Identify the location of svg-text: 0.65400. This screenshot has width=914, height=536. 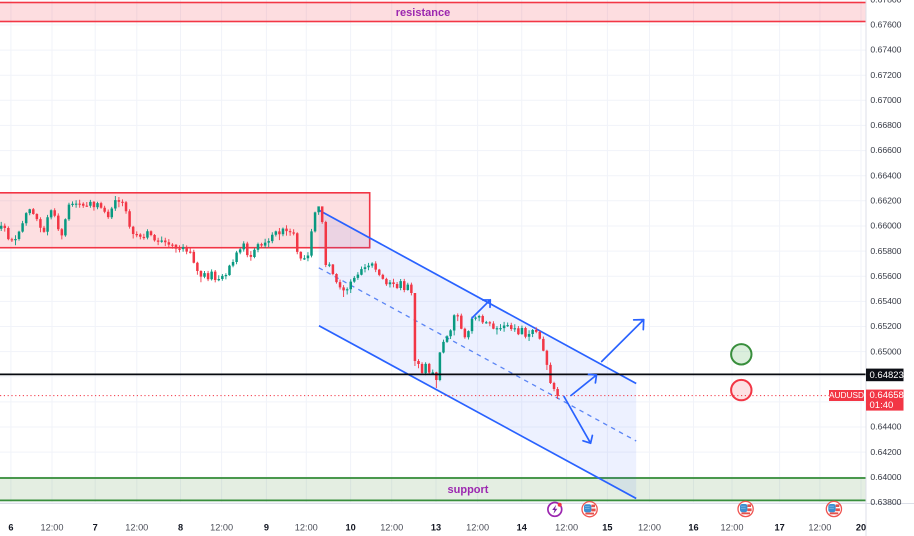
(885, 301).